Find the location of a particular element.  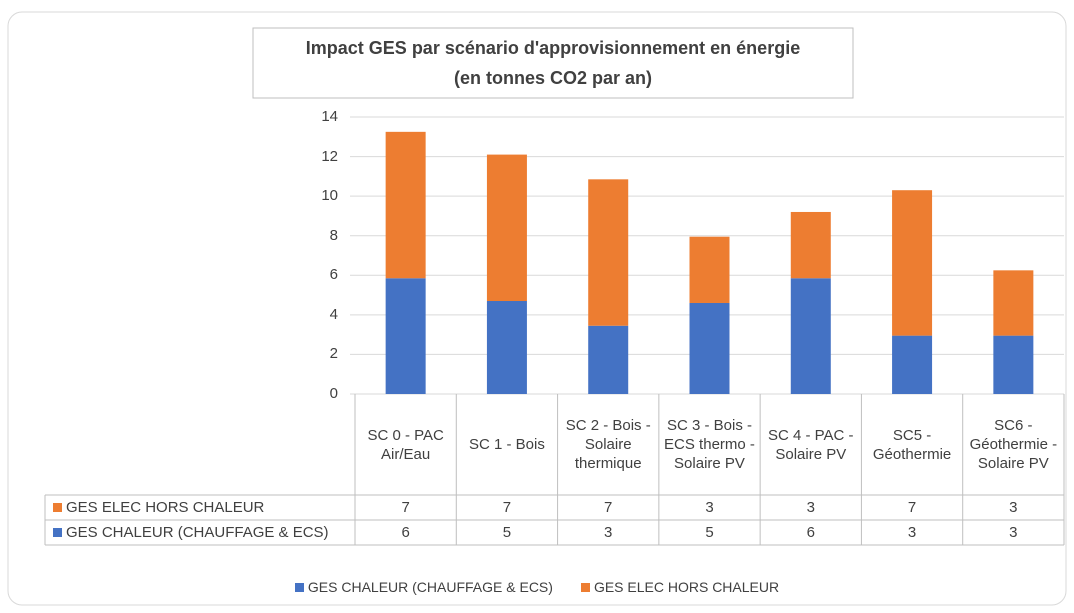

title-box is located at coordinates (553, 63).